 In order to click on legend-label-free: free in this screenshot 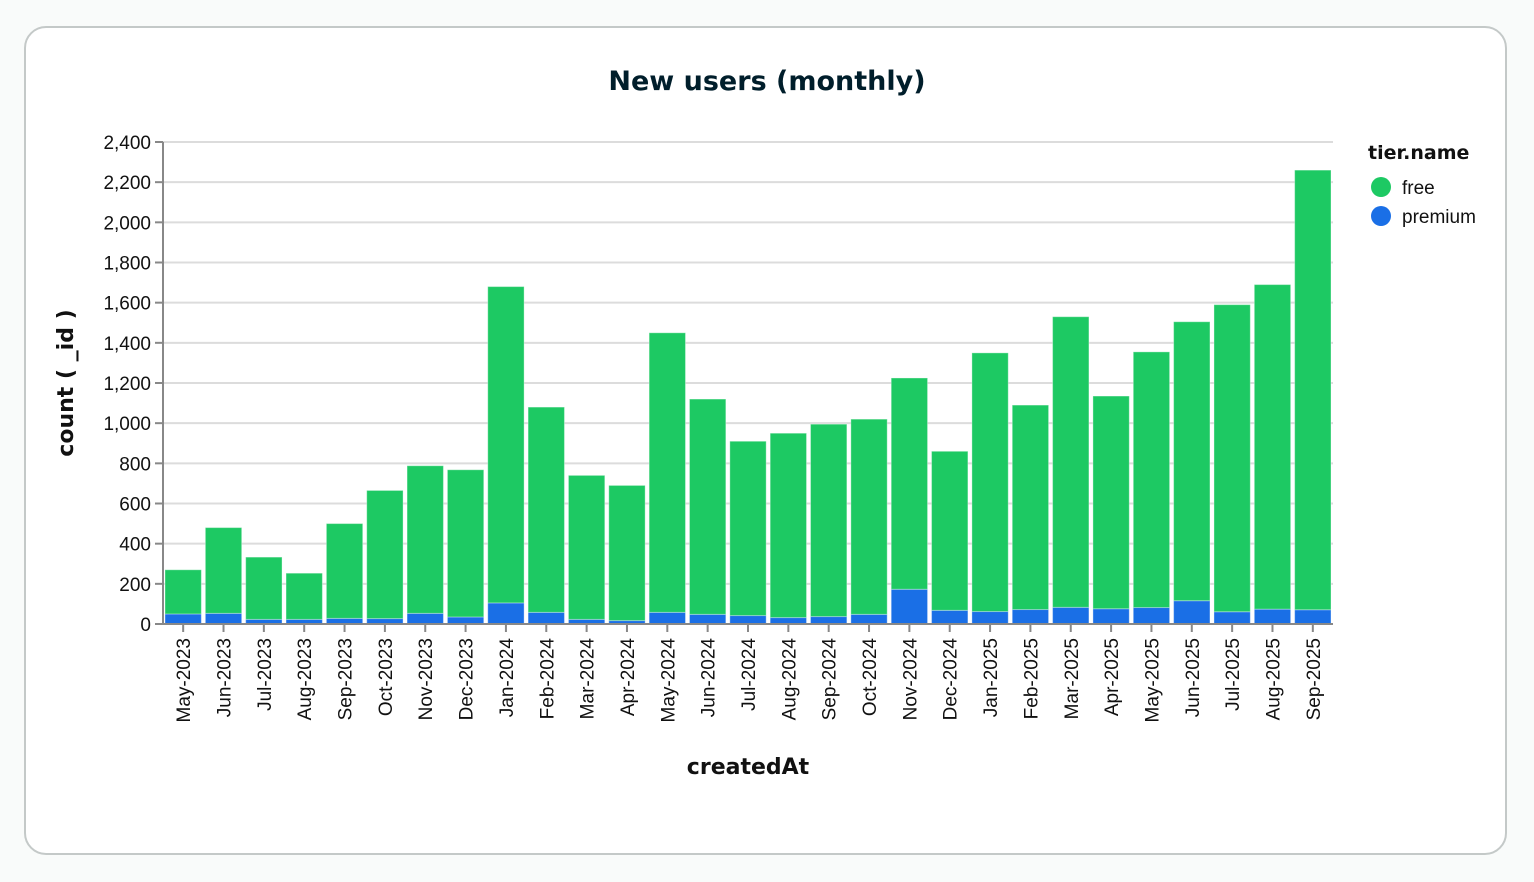, I will do `click(1418, 188)`.